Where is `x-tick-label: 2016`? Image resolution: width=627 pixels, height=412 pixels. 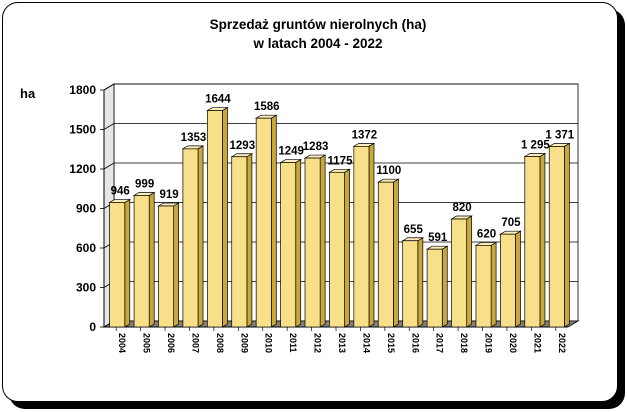 x-tick-label: 2016 is located at coordinates (415, 343).